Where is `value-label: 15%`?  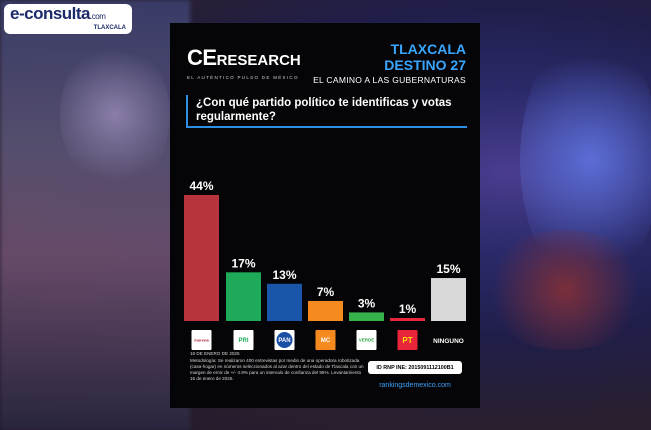 value-label: 15% is located at coordinates (448, 269).